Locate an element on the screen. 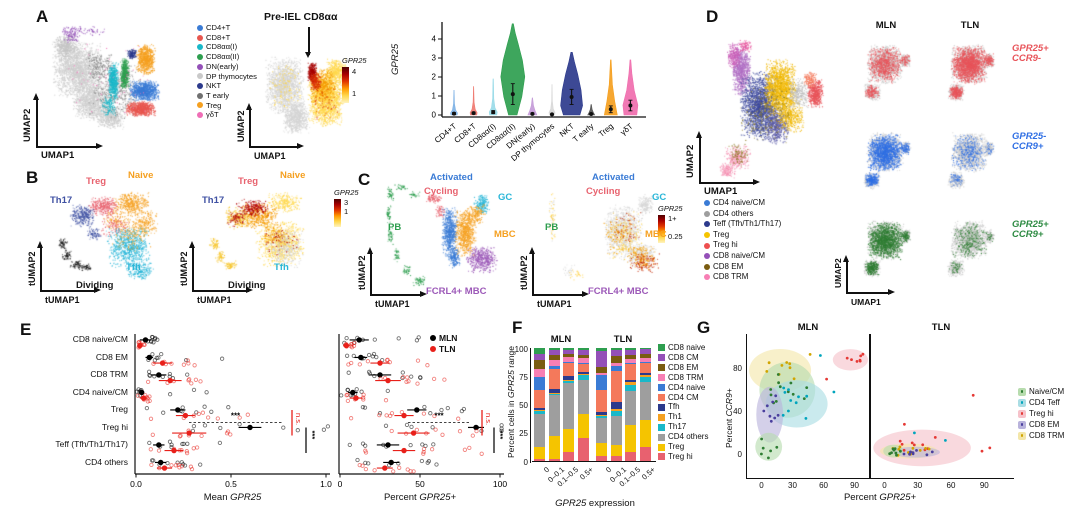 This screenshot has width=1080, height=519. stacked-bar-mln-0.1–0.5 is located at coordinates (568, 404).